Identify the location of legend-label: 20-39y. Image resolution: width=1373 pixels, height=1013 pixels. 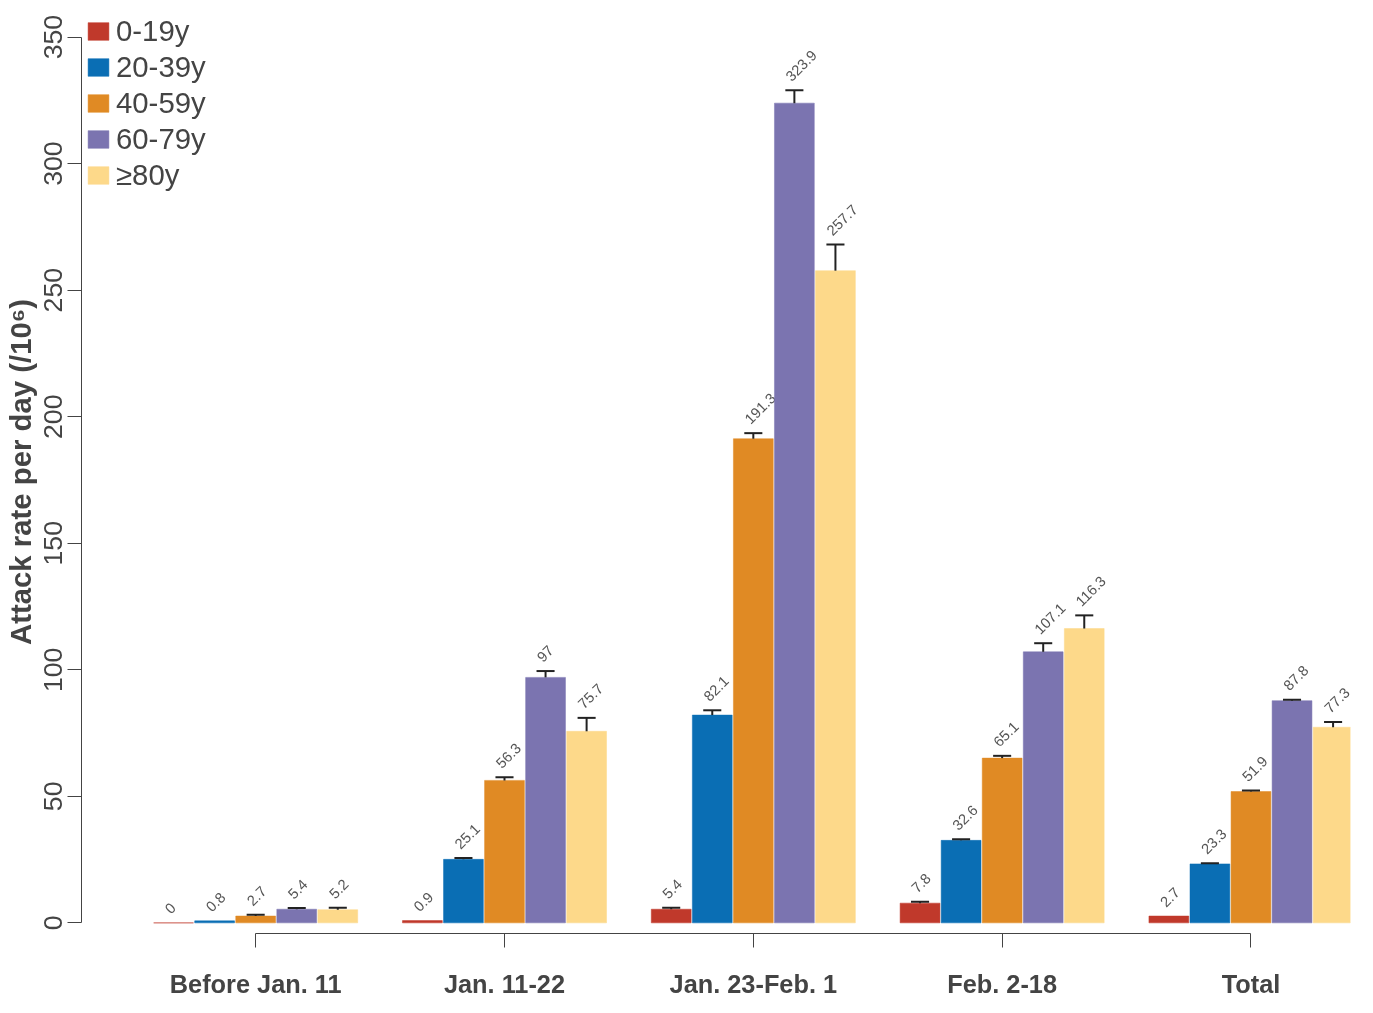
(161, 67).